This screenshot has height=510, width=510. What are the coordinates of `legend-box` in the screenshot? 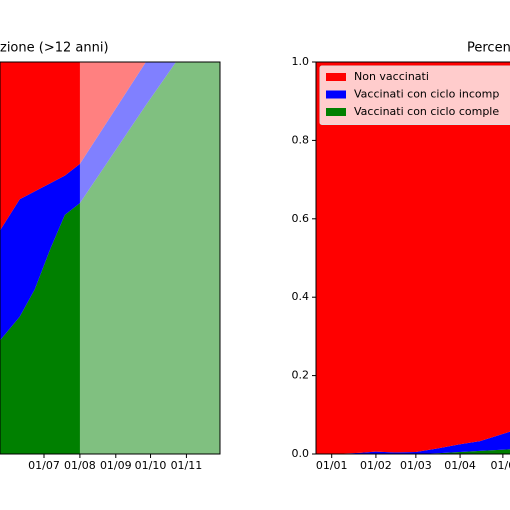 It's located at (414, 95).